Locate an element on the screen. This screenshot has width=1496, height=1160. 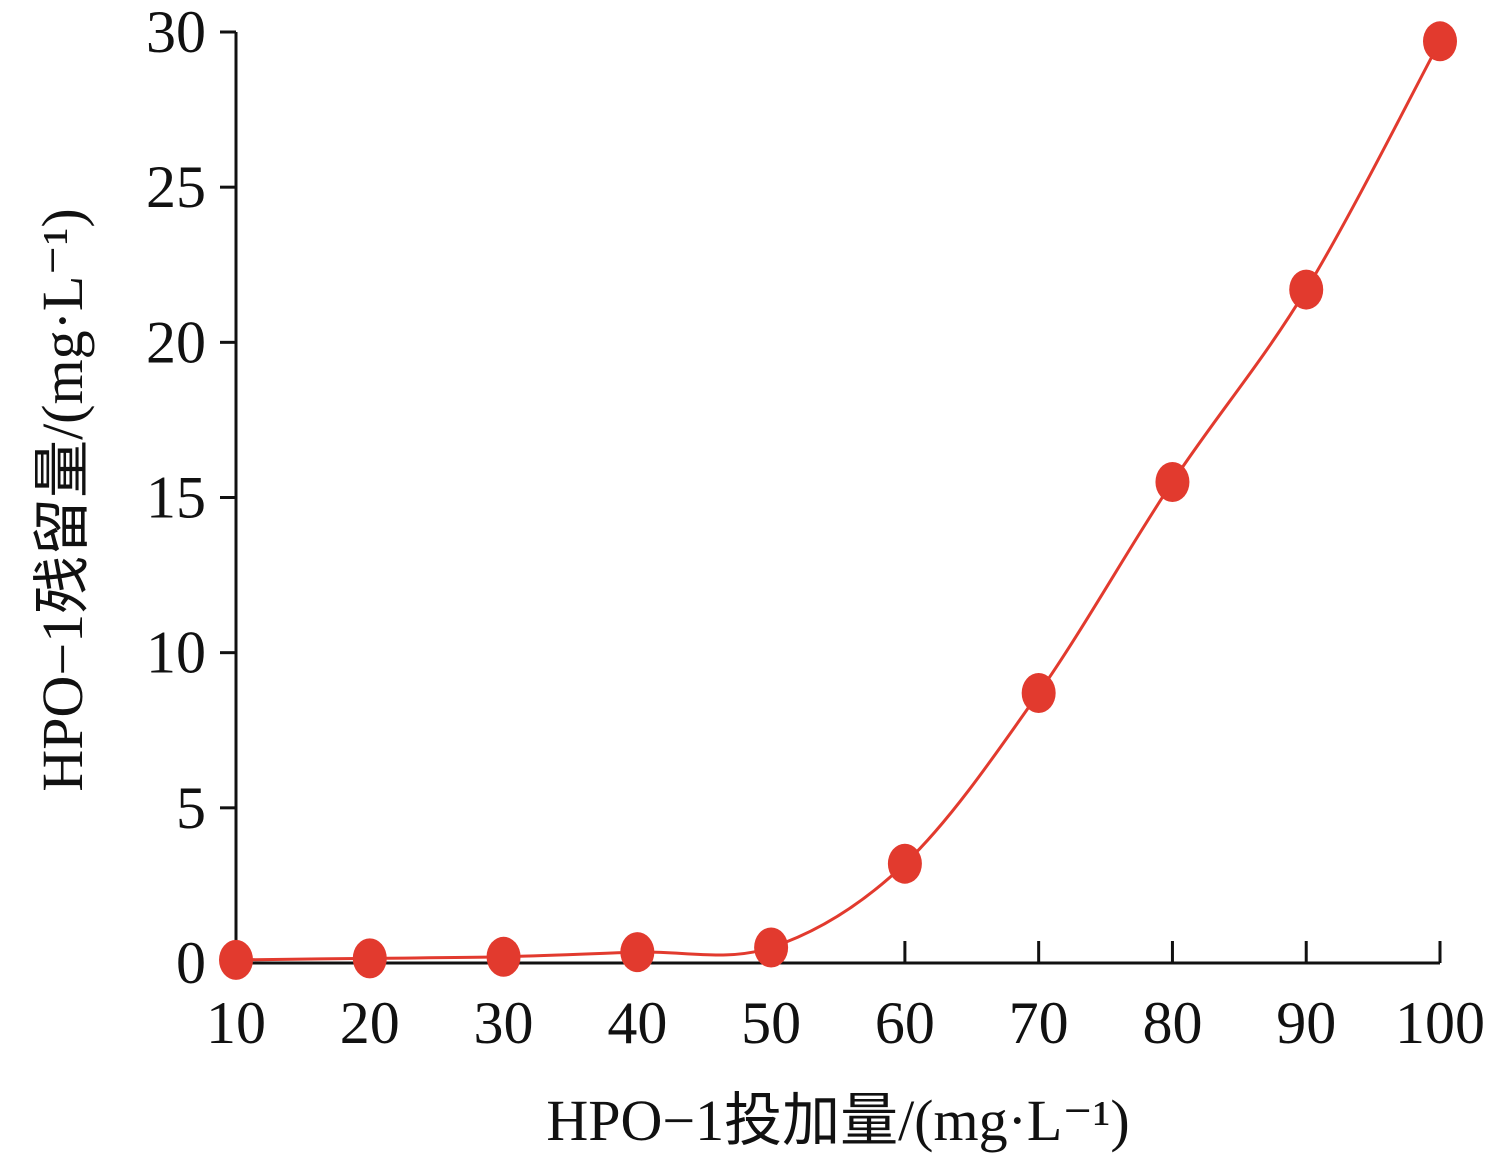
y-tick-label: 20 is located at coordinates (176, 342).